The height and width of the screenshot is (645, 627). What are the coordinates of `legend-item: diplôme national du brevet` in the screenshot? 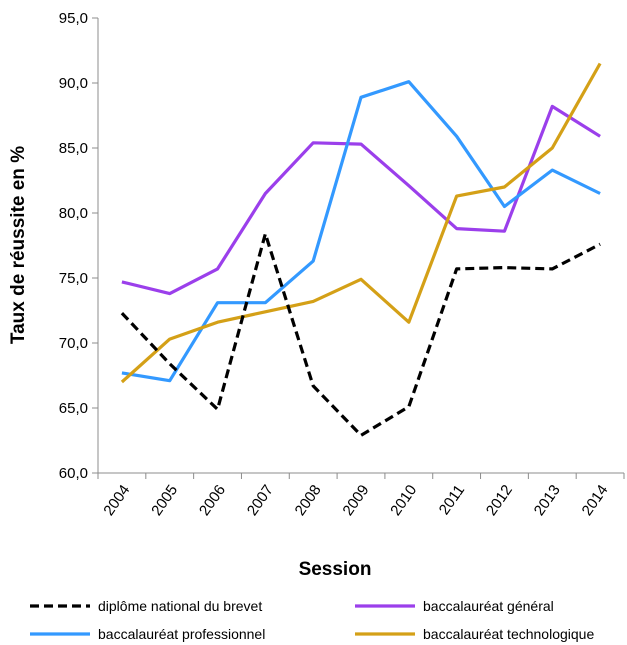 It's located at (146, 606).